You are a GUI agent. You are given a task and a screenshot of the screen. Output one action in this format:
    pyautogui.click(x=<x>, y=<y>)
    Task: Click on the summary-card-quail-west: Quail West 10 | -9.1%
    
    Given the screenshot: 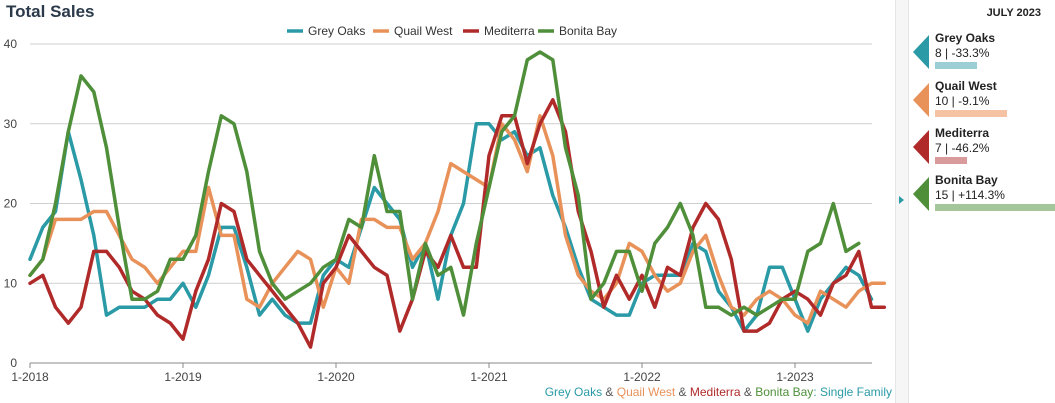 What is the action you would take?
    pyautogui.click(x=983, y=101)
    